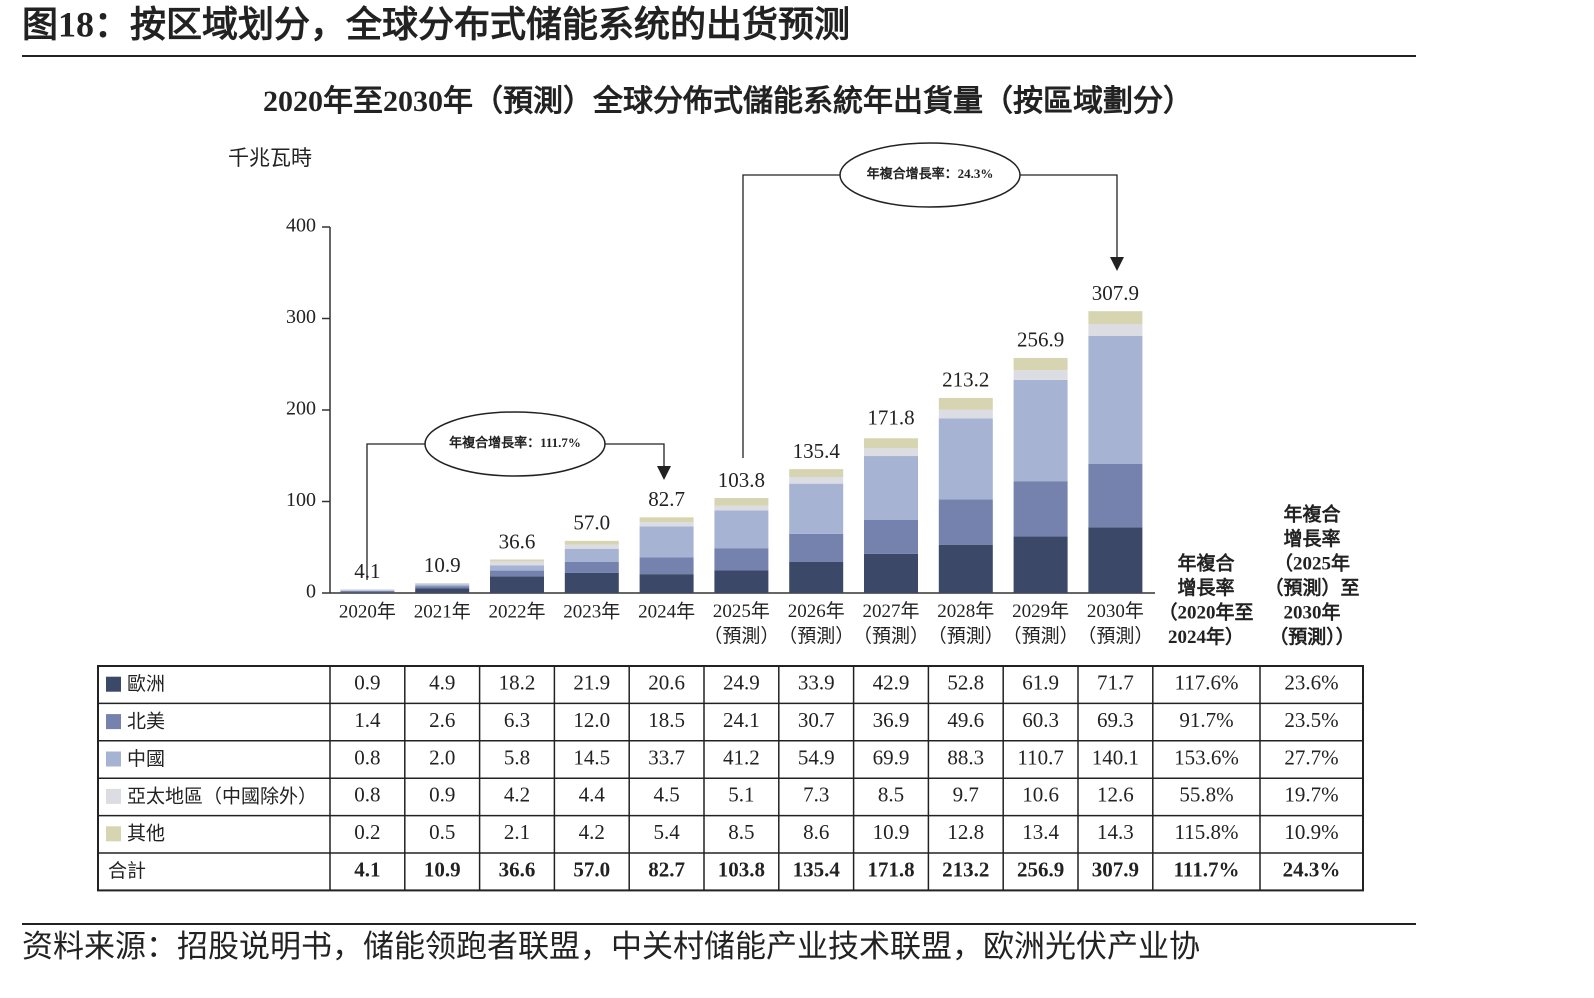 The height and width of the screenshot is (998, 1594). I want to click on table-cell: 5.1, so click(741, 795).